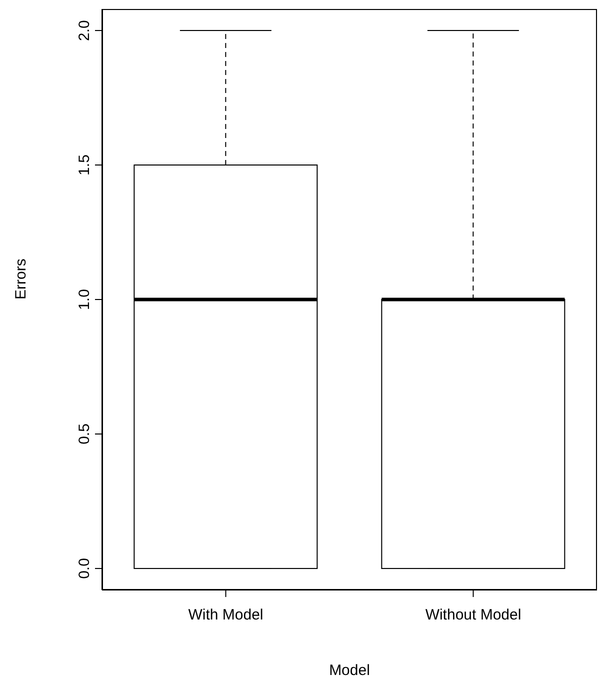 This screenshot has width=602, height=683. Describe the element at coordinates (84, 434) in the screenshot. I see `y-tick-label: 0.5` at that location.